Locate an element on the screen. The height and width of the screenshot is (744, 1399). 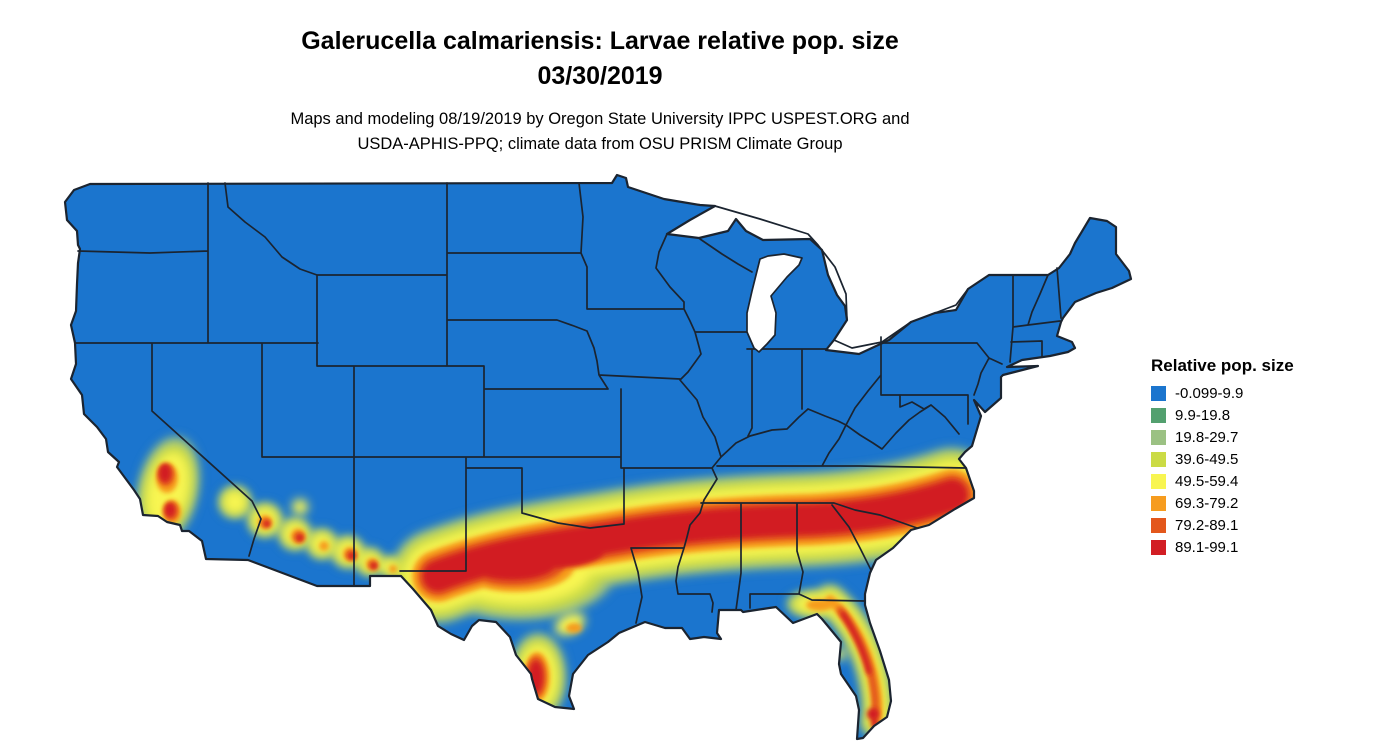
legend-item: 39.6-49.5 is located at coordinates (1222, 459).